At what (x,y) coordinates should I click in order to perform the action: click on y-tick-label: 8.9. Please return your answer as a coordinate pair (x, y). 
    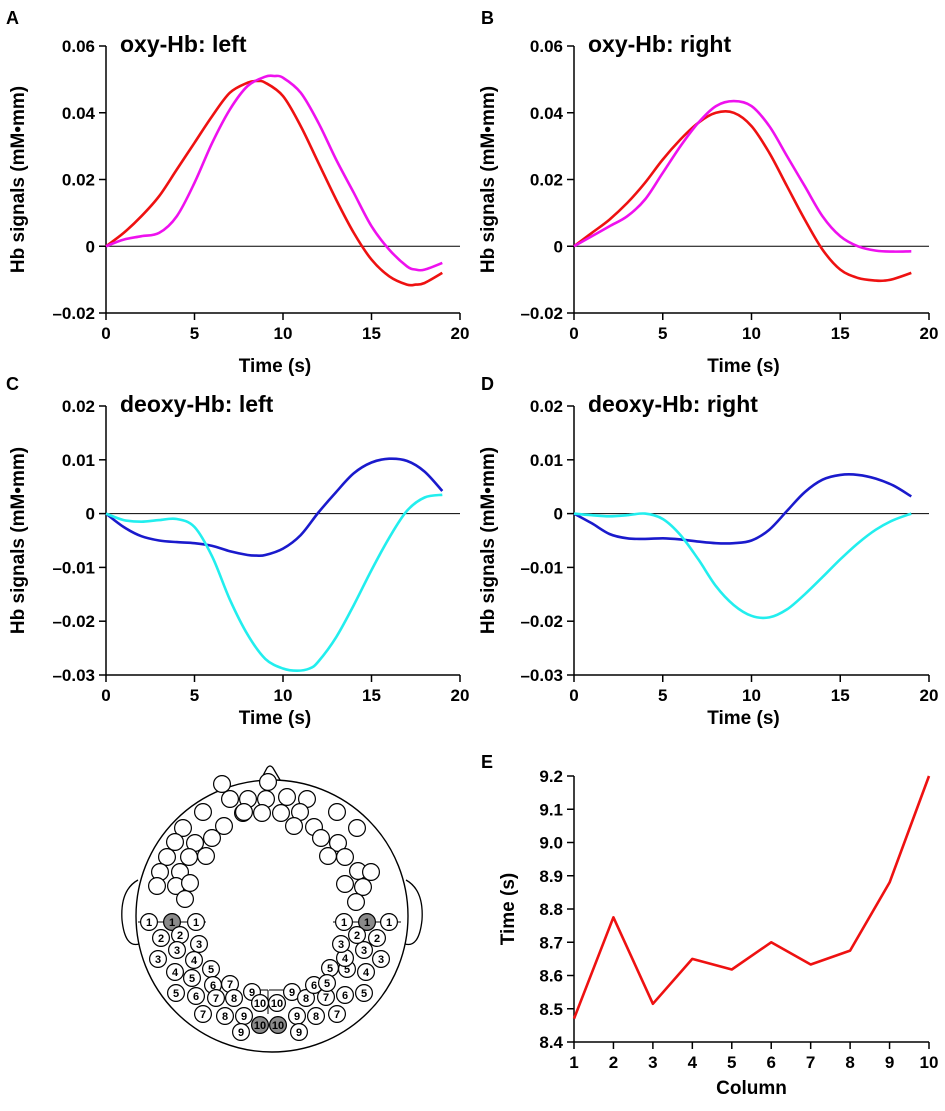
    Looking at the image, I should click on (551, 876).